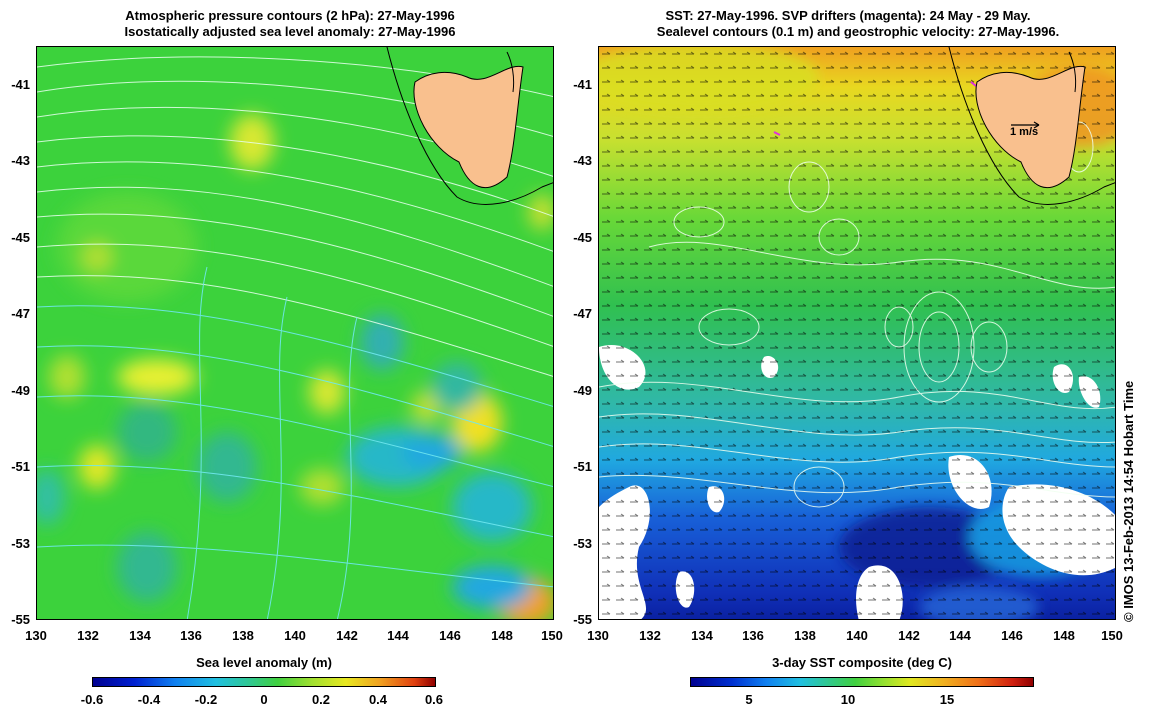 Image resolution: width=1150 pixels, height=710 pixels. Describe the element at coordinates (582, 619) in the screenshot. I see `right-y-tick: -55` at that location.